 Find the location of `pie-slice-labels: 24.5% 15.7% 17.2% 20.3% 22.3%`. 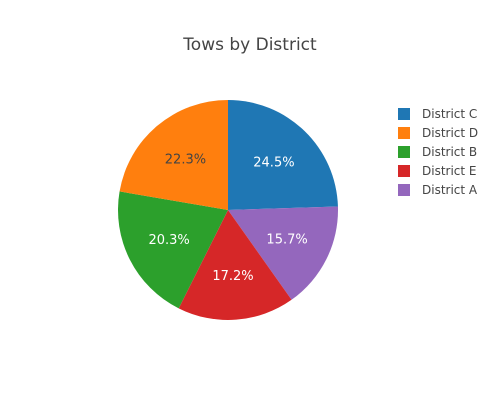

pie-slice-labels: 24.5% 15.7% 17.2% 20.3% 22.3% is located at coordinates (227, 218).